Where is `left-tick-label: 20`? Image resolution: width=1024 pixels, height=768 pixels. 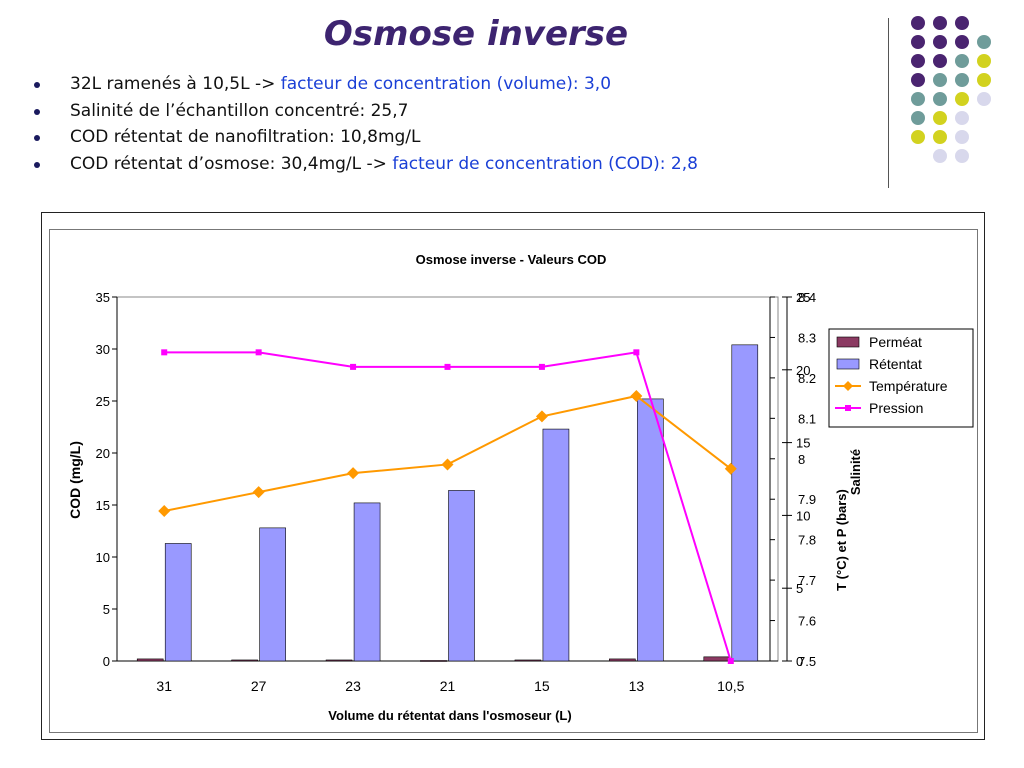 left-tick-label: 20 is located at coordinates (103, 453).